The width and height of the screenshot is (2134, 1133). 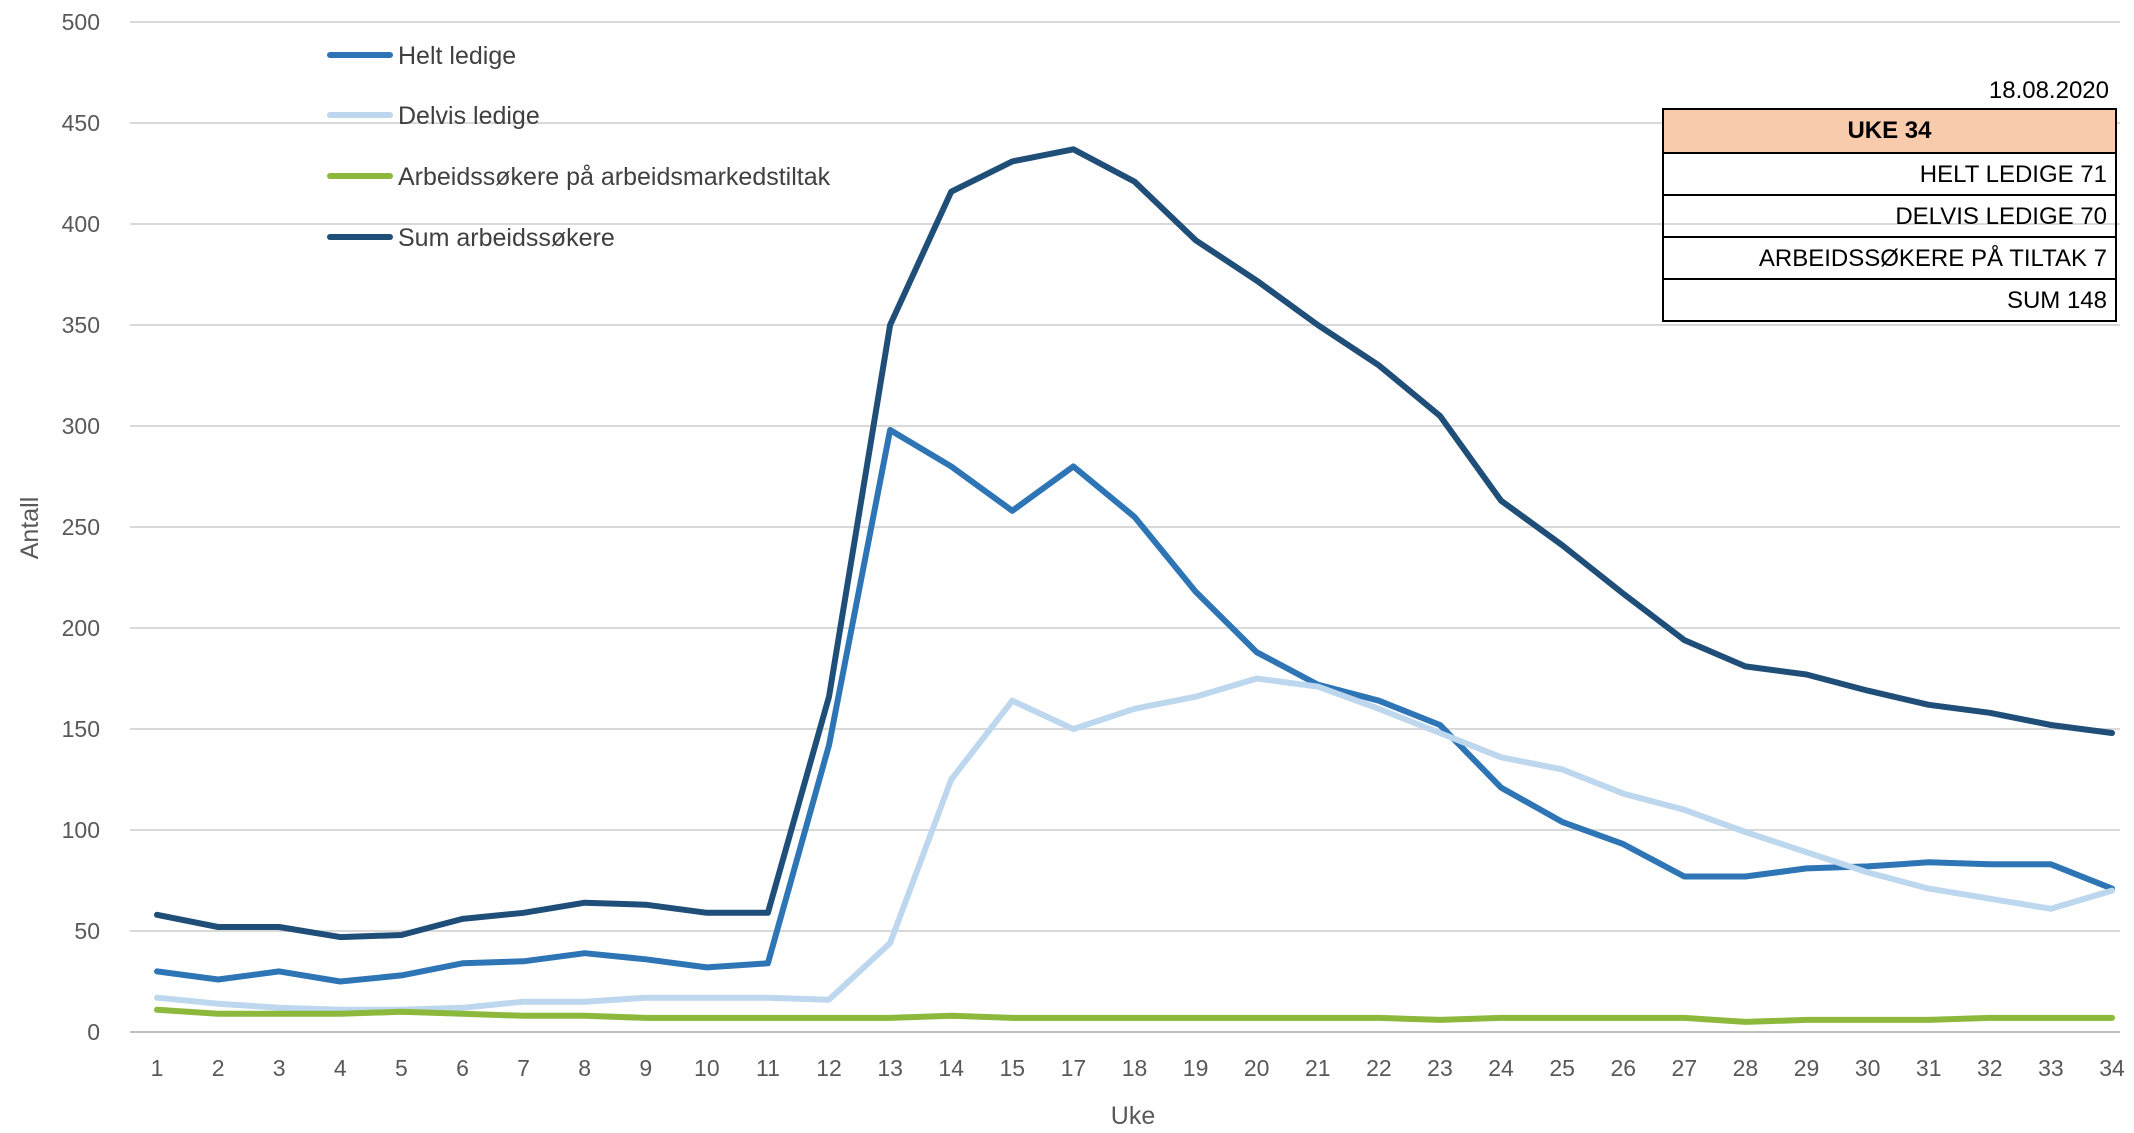 I want to click on y-tick-label: 400, so click(x=81, y=224).